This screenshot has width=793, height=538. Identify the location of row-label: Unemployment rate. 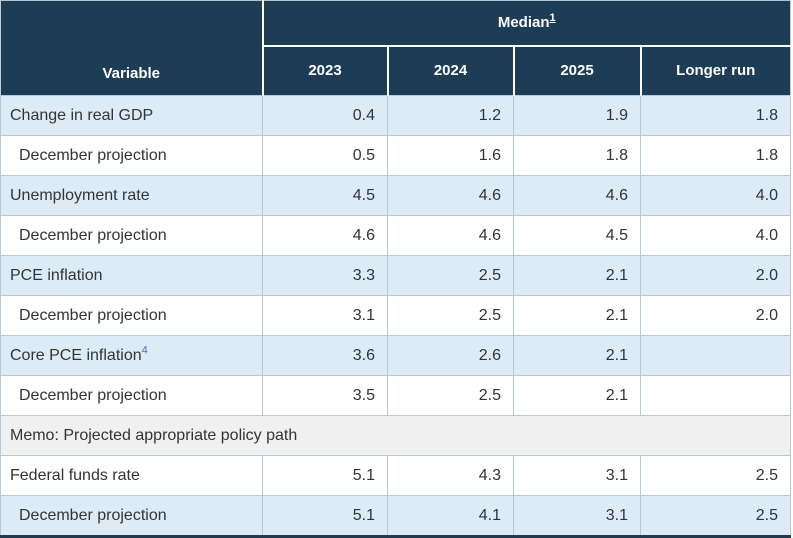
(131, 195).